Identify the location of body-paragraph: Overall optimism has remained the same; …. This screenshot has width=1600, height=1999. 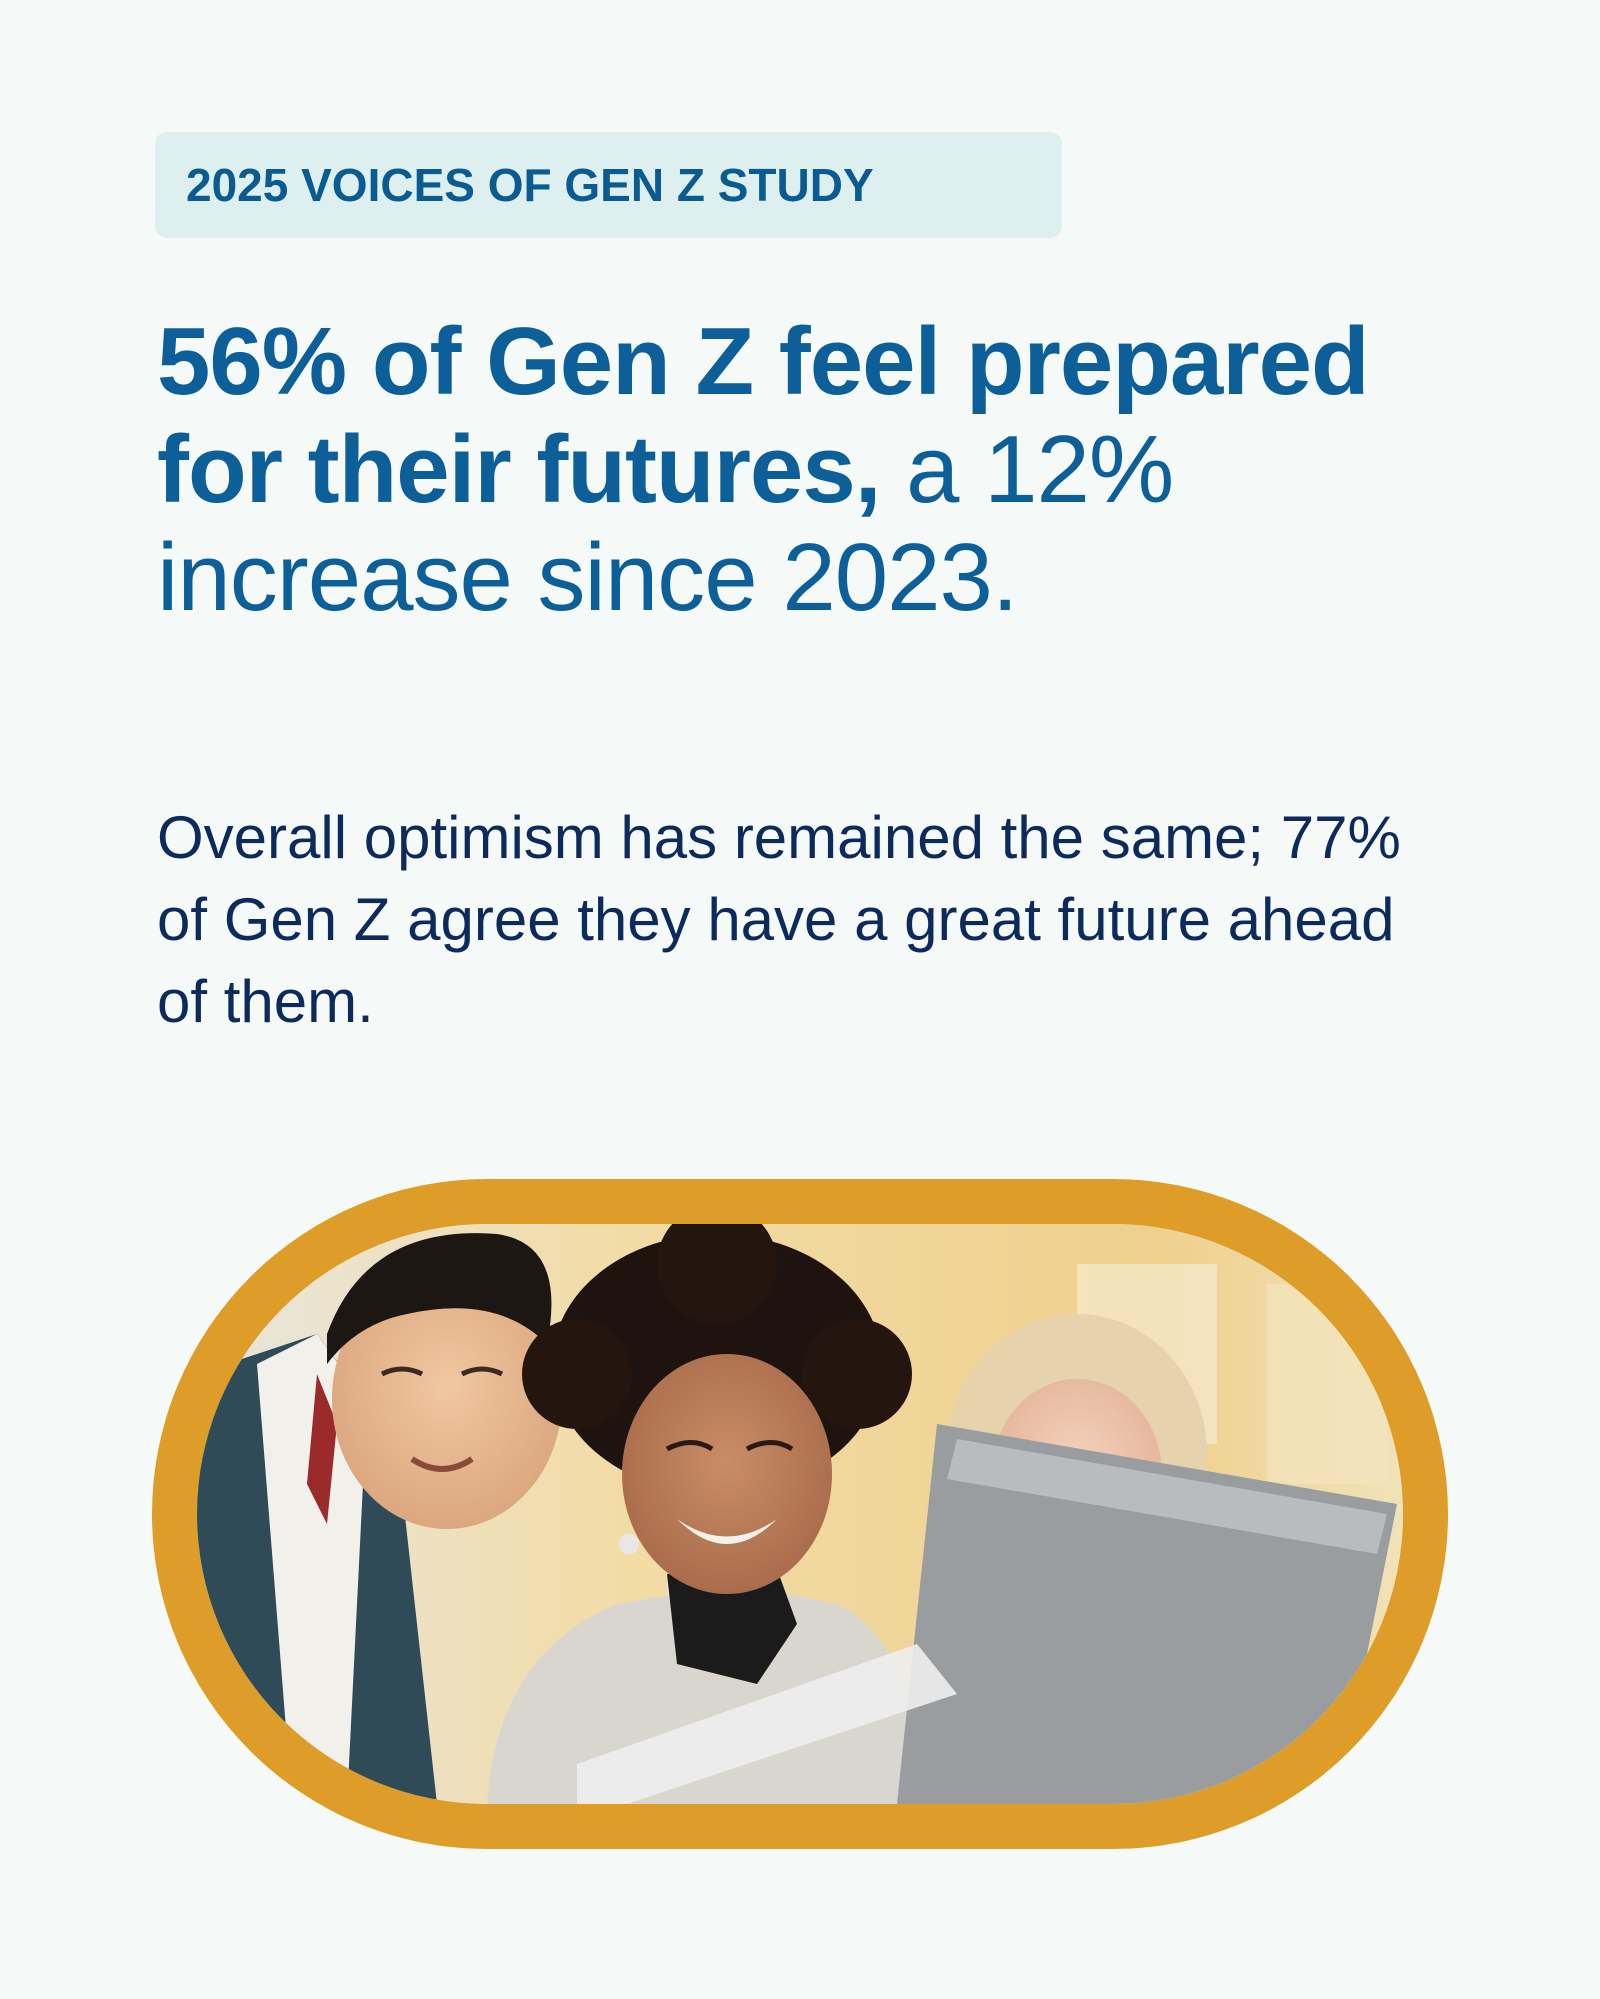
(779, 919).